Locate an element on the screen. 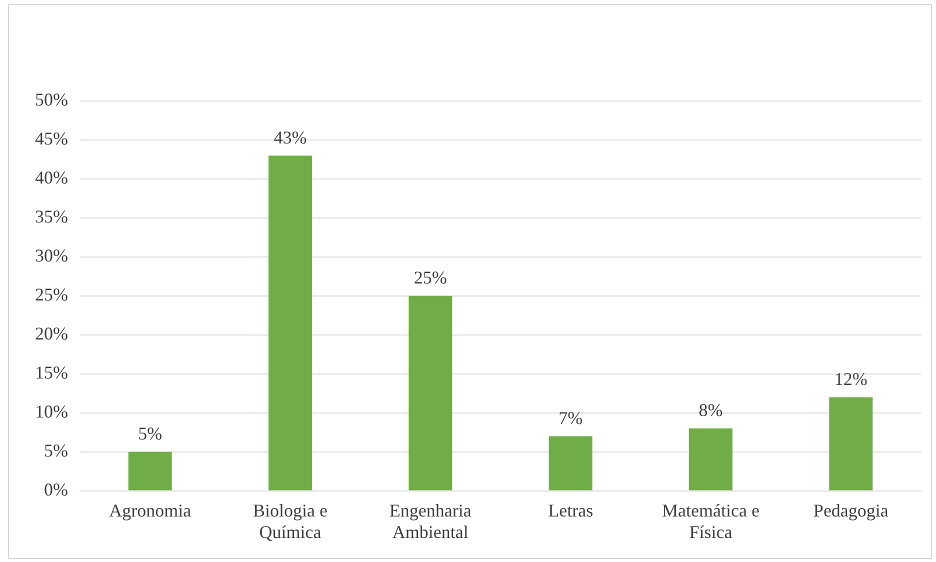 The height and width of the screenshot is (562, 936). y-tick-label: 40% is located at coordinates (51, 178).